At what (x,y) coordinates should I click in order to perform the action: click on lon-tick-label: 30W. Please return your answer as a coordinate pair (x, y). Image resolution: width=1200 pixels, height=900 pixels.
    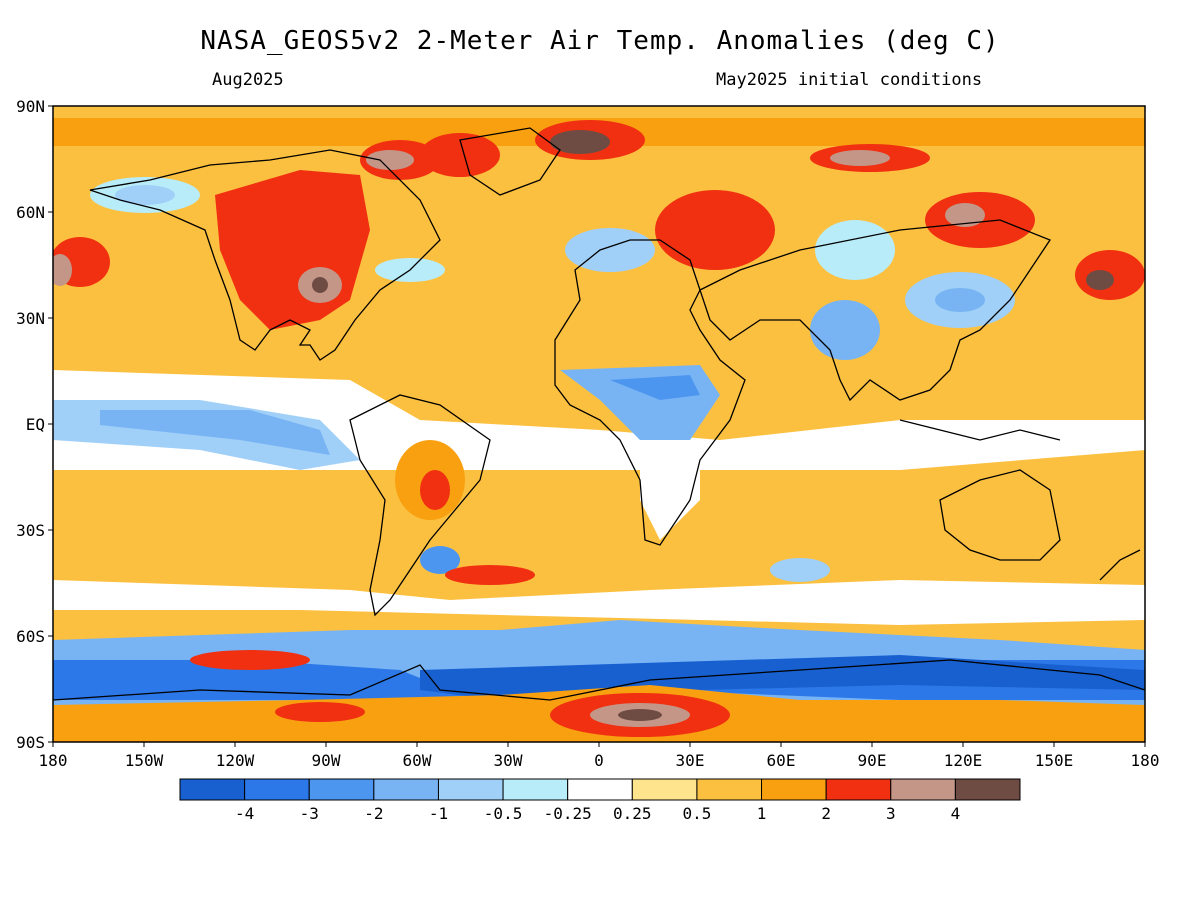
    Looking at the image, I should click on (508, 760).